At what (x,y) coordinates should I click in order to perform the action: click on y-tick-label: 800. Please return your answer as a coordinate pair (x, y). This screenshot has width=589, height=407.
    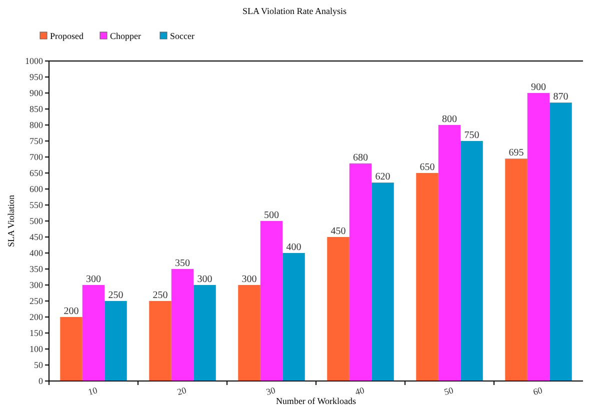
    Looking at the image, I should click on (37, 125).